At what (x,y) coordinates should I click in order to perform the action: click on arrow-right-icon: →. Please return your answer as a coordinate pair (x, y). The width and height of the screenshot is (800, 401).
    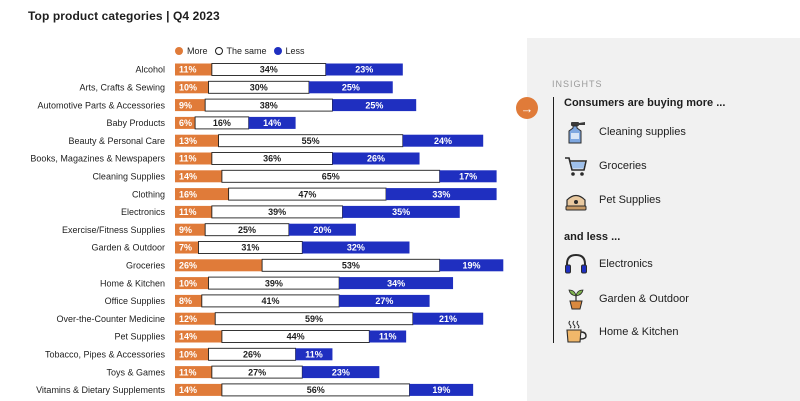
    Looking at the image, I should click on (527, 108).